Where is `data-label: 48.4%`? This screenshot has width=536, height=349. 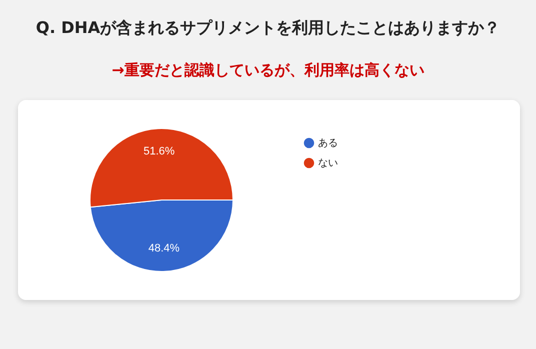
data-label: 48.4% is located at coordinates (164, 248).